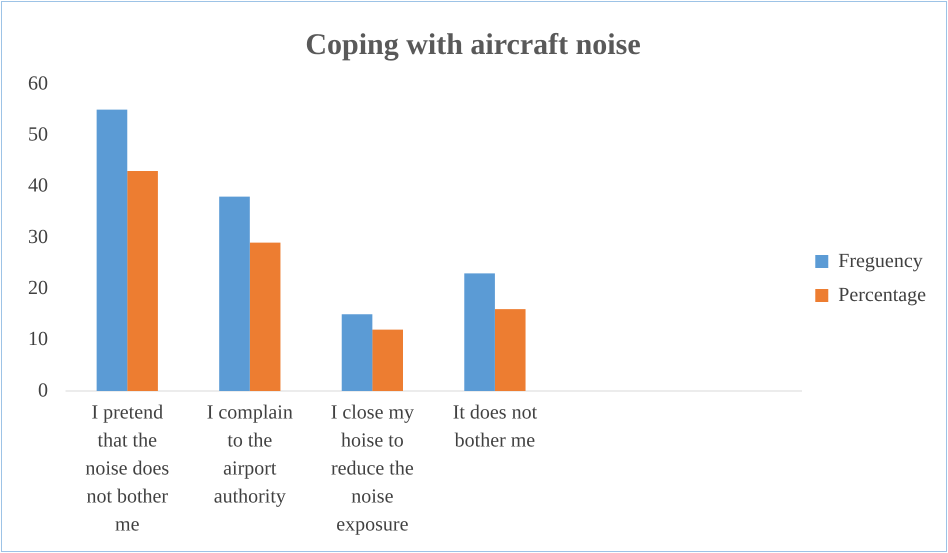 This screenshot has width=948, height=553. I want to click on y-tick-label: 50, so click(38, 134).